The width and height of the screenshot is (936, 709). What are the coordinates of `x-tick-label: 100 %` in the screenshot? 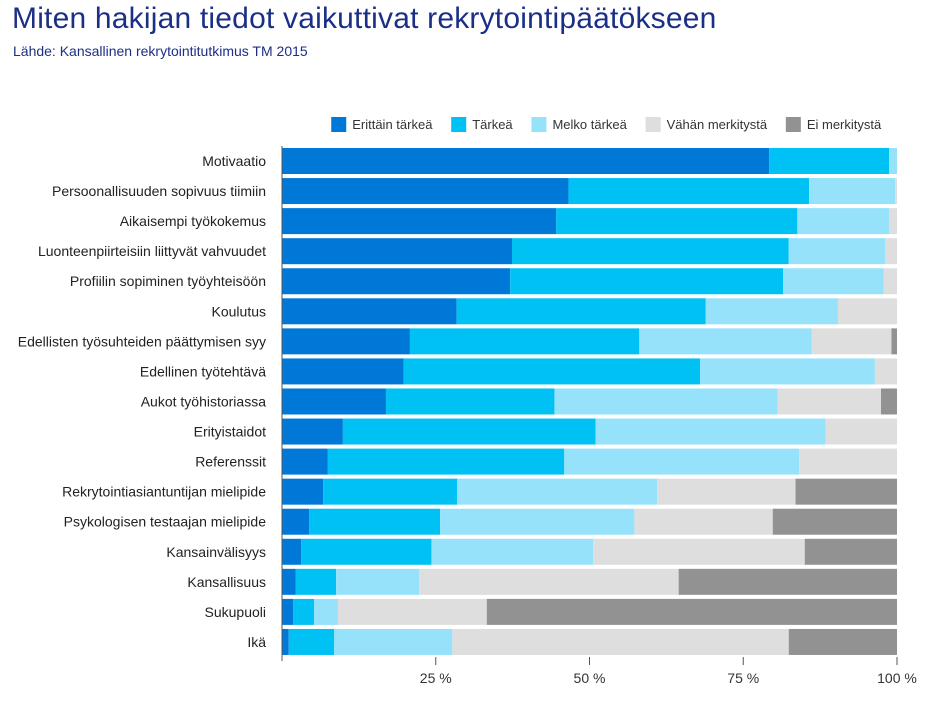 It's located at (897, 678).